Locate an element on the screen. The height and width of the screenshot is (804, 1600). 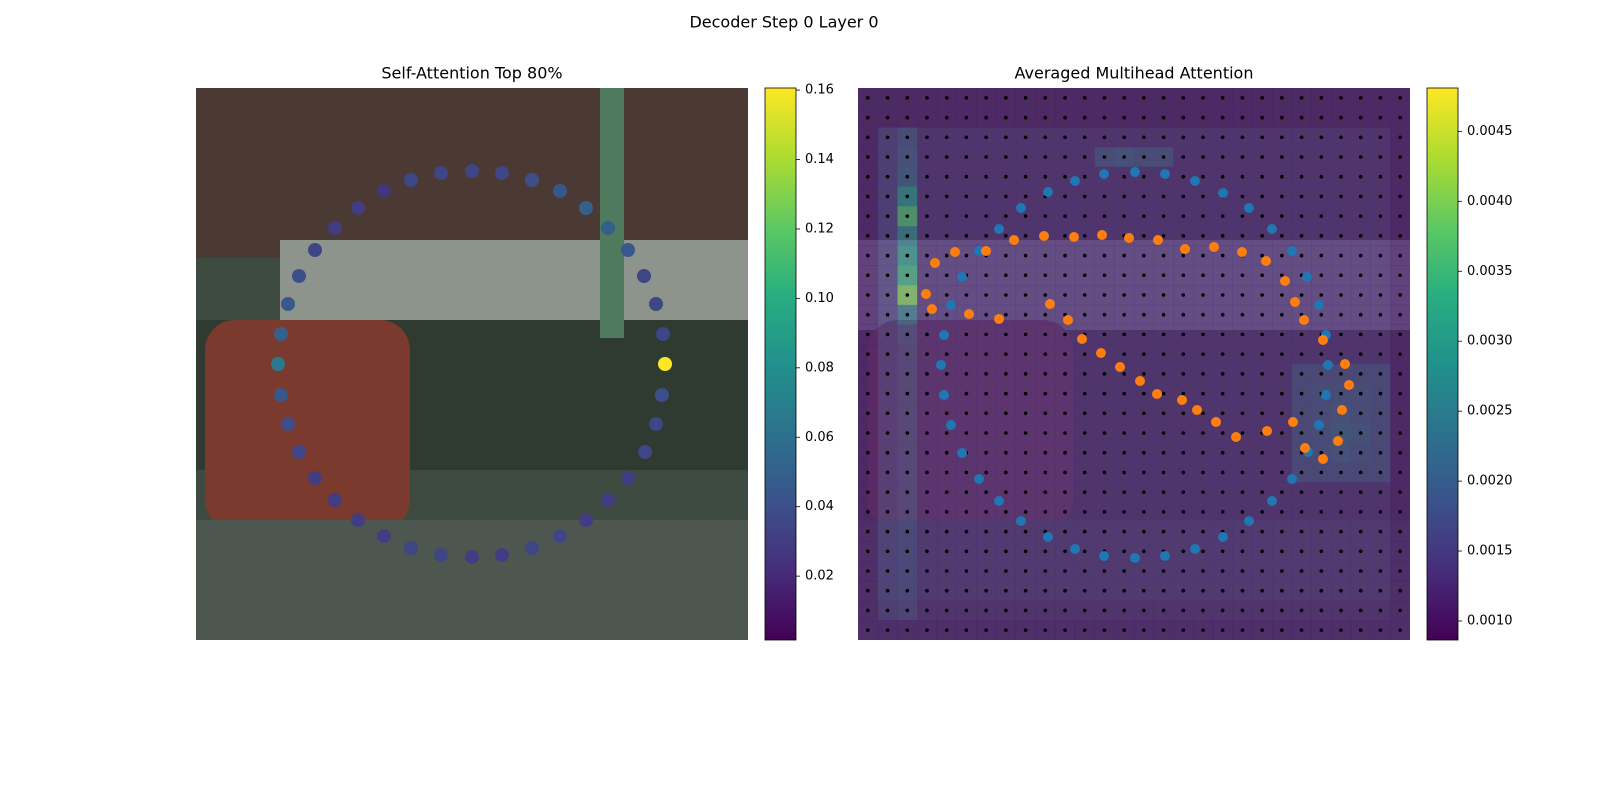
colorbar-tick-label: 0.0045 is located at coordinates (1490, 131).